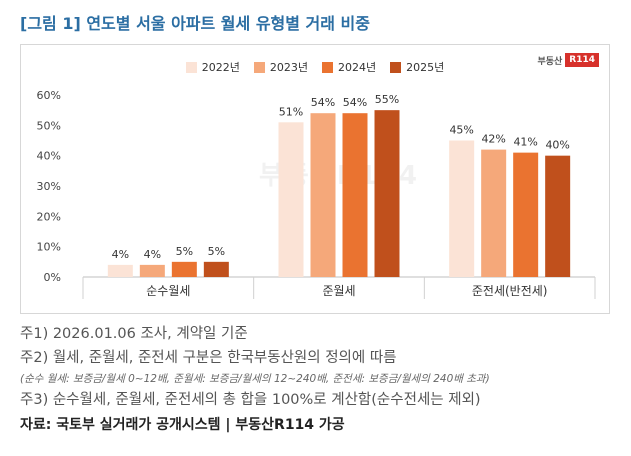 This screenshot has height=456, width=631. What do you see at coordinates (49, 247) in the screenshot?
I see `y-tick-label: 10%` at bounding box center [49, 247].